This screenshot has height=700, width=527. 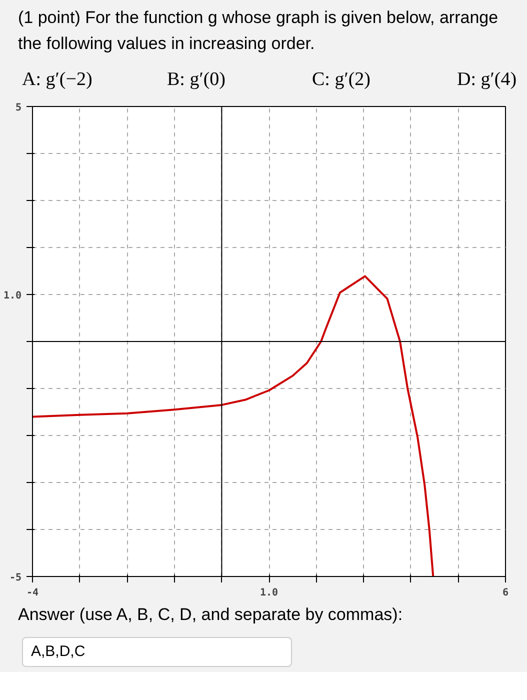 I want to click on text: C: g′(2), so click(x=341, y=80).